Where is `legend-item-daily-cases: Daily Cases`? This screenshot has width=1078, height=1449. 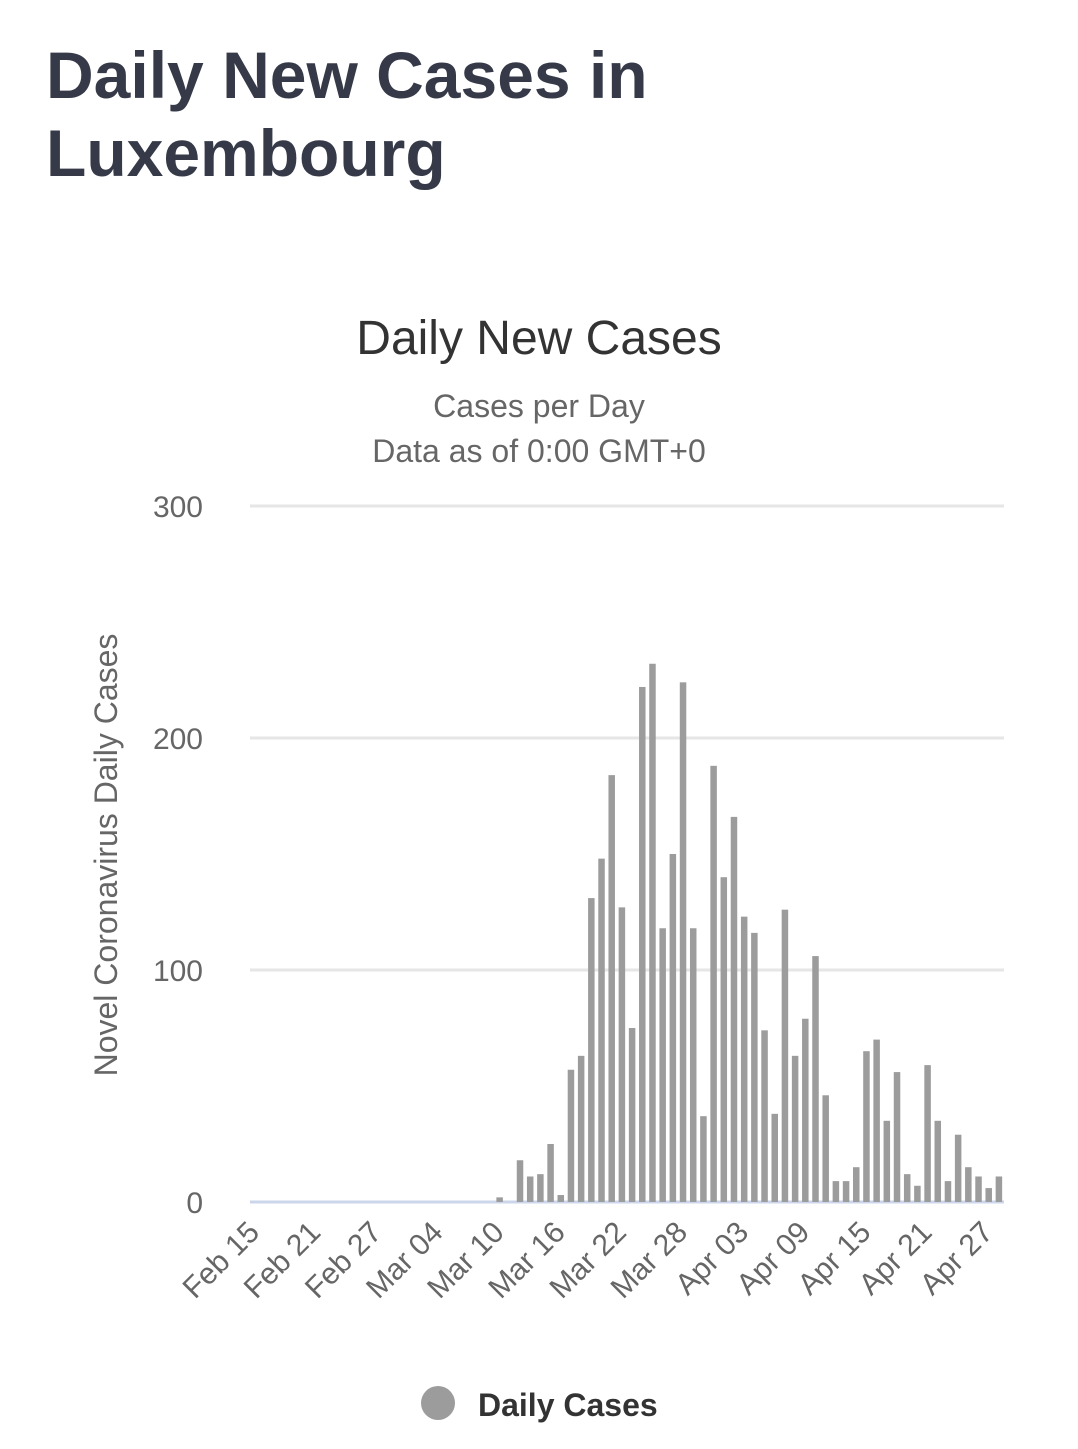
legend-item-daily-cases: Daily Cases is located at coordinates (539, 1404).